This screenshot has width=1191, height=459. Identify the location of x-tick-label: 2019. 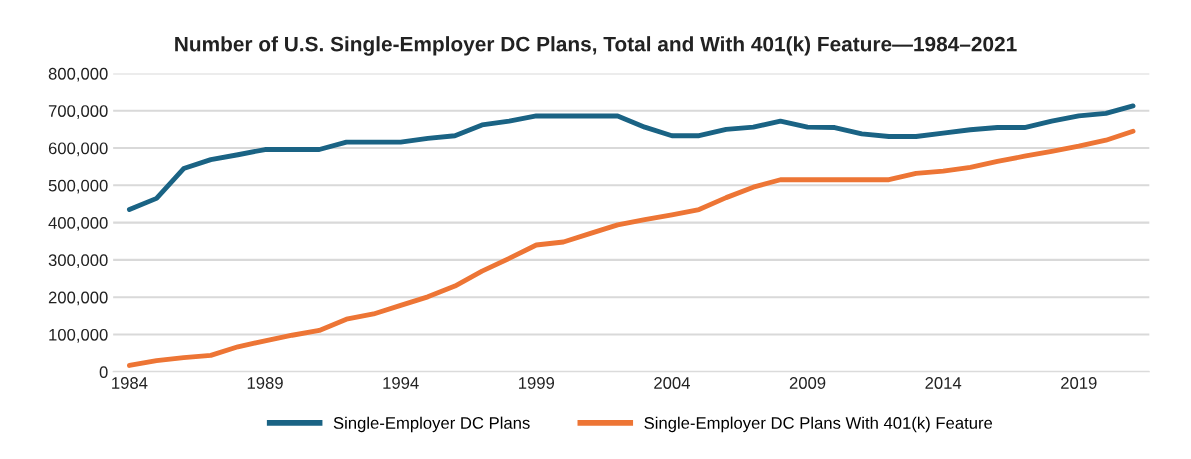
(1079, 383).